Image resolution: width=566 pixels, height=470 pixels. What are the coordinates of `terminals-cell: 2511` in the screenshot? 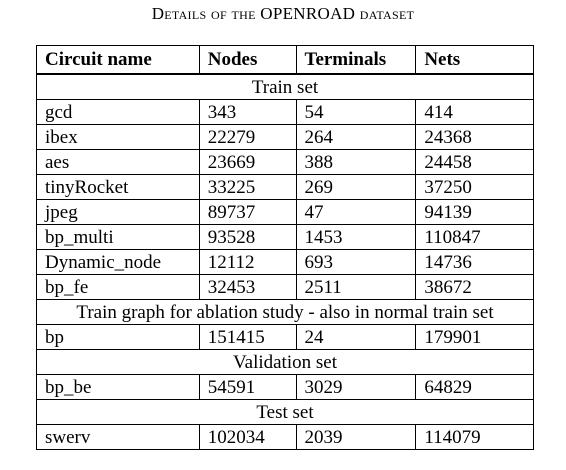 It's located at (356, 287).